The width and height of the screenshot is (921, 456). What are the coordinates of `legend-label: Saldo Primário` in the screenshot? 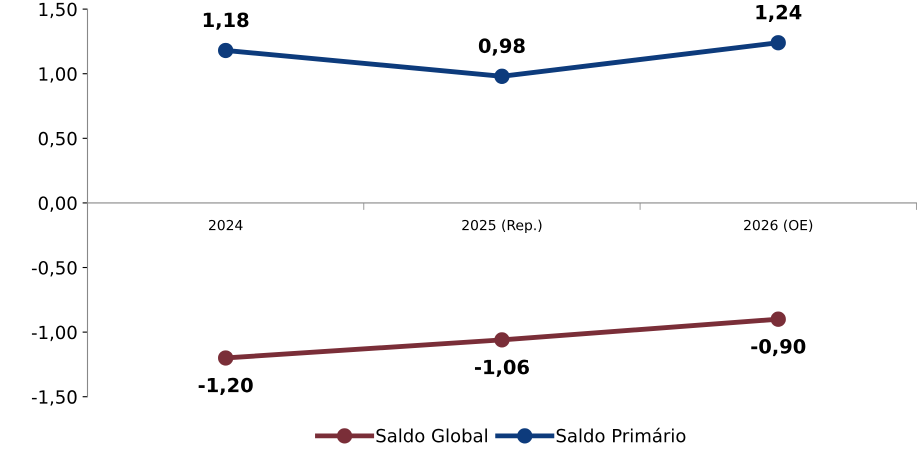 It's located at (621, 435).